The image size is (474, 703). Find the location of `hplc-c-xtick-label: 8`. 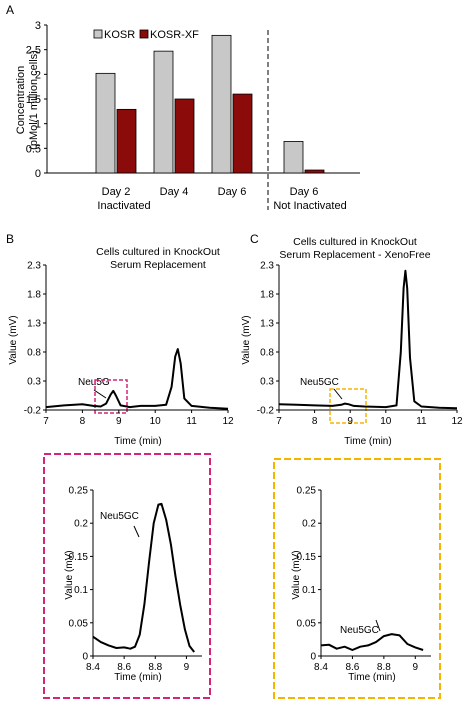

hplc-c-xtick-label: 8 is located at coordinates (315, 421).